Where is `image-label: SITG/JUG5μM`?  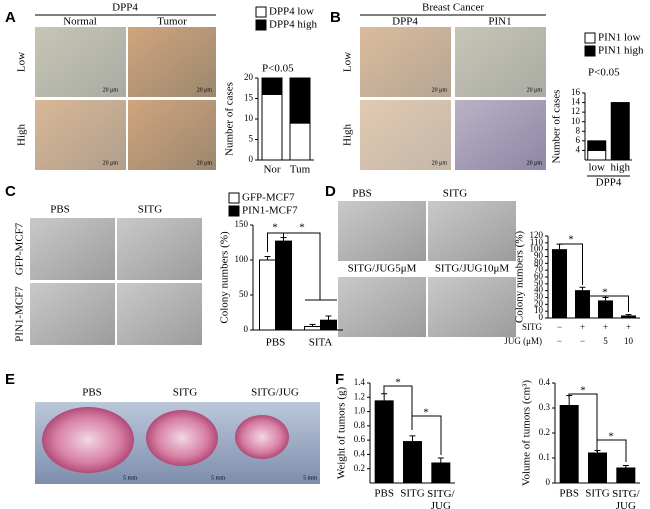
image-label: SITG/JUG5μM is located at coordinates (382, 269).